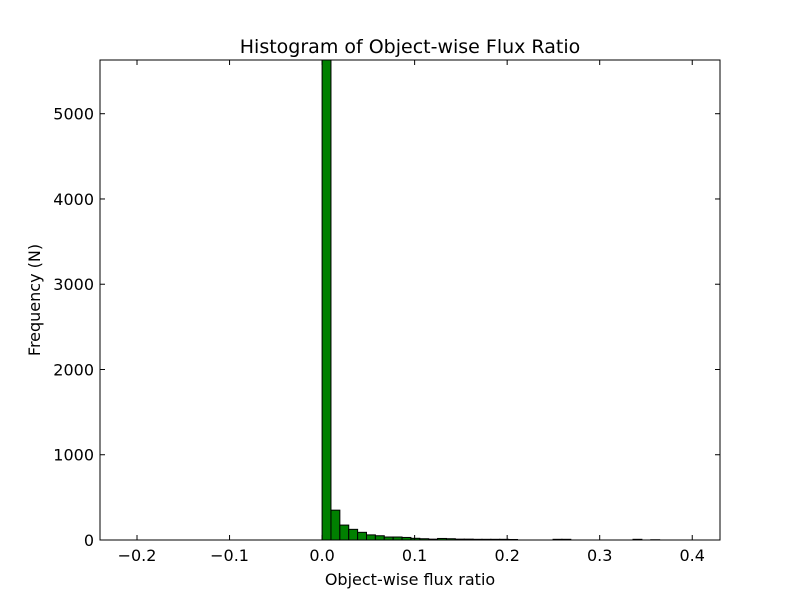 This screenshot has height=600, width=800. Describe the element at coordinates (229, 555) in the screenshot. I see `x-tick-label: −0.1` at that location.